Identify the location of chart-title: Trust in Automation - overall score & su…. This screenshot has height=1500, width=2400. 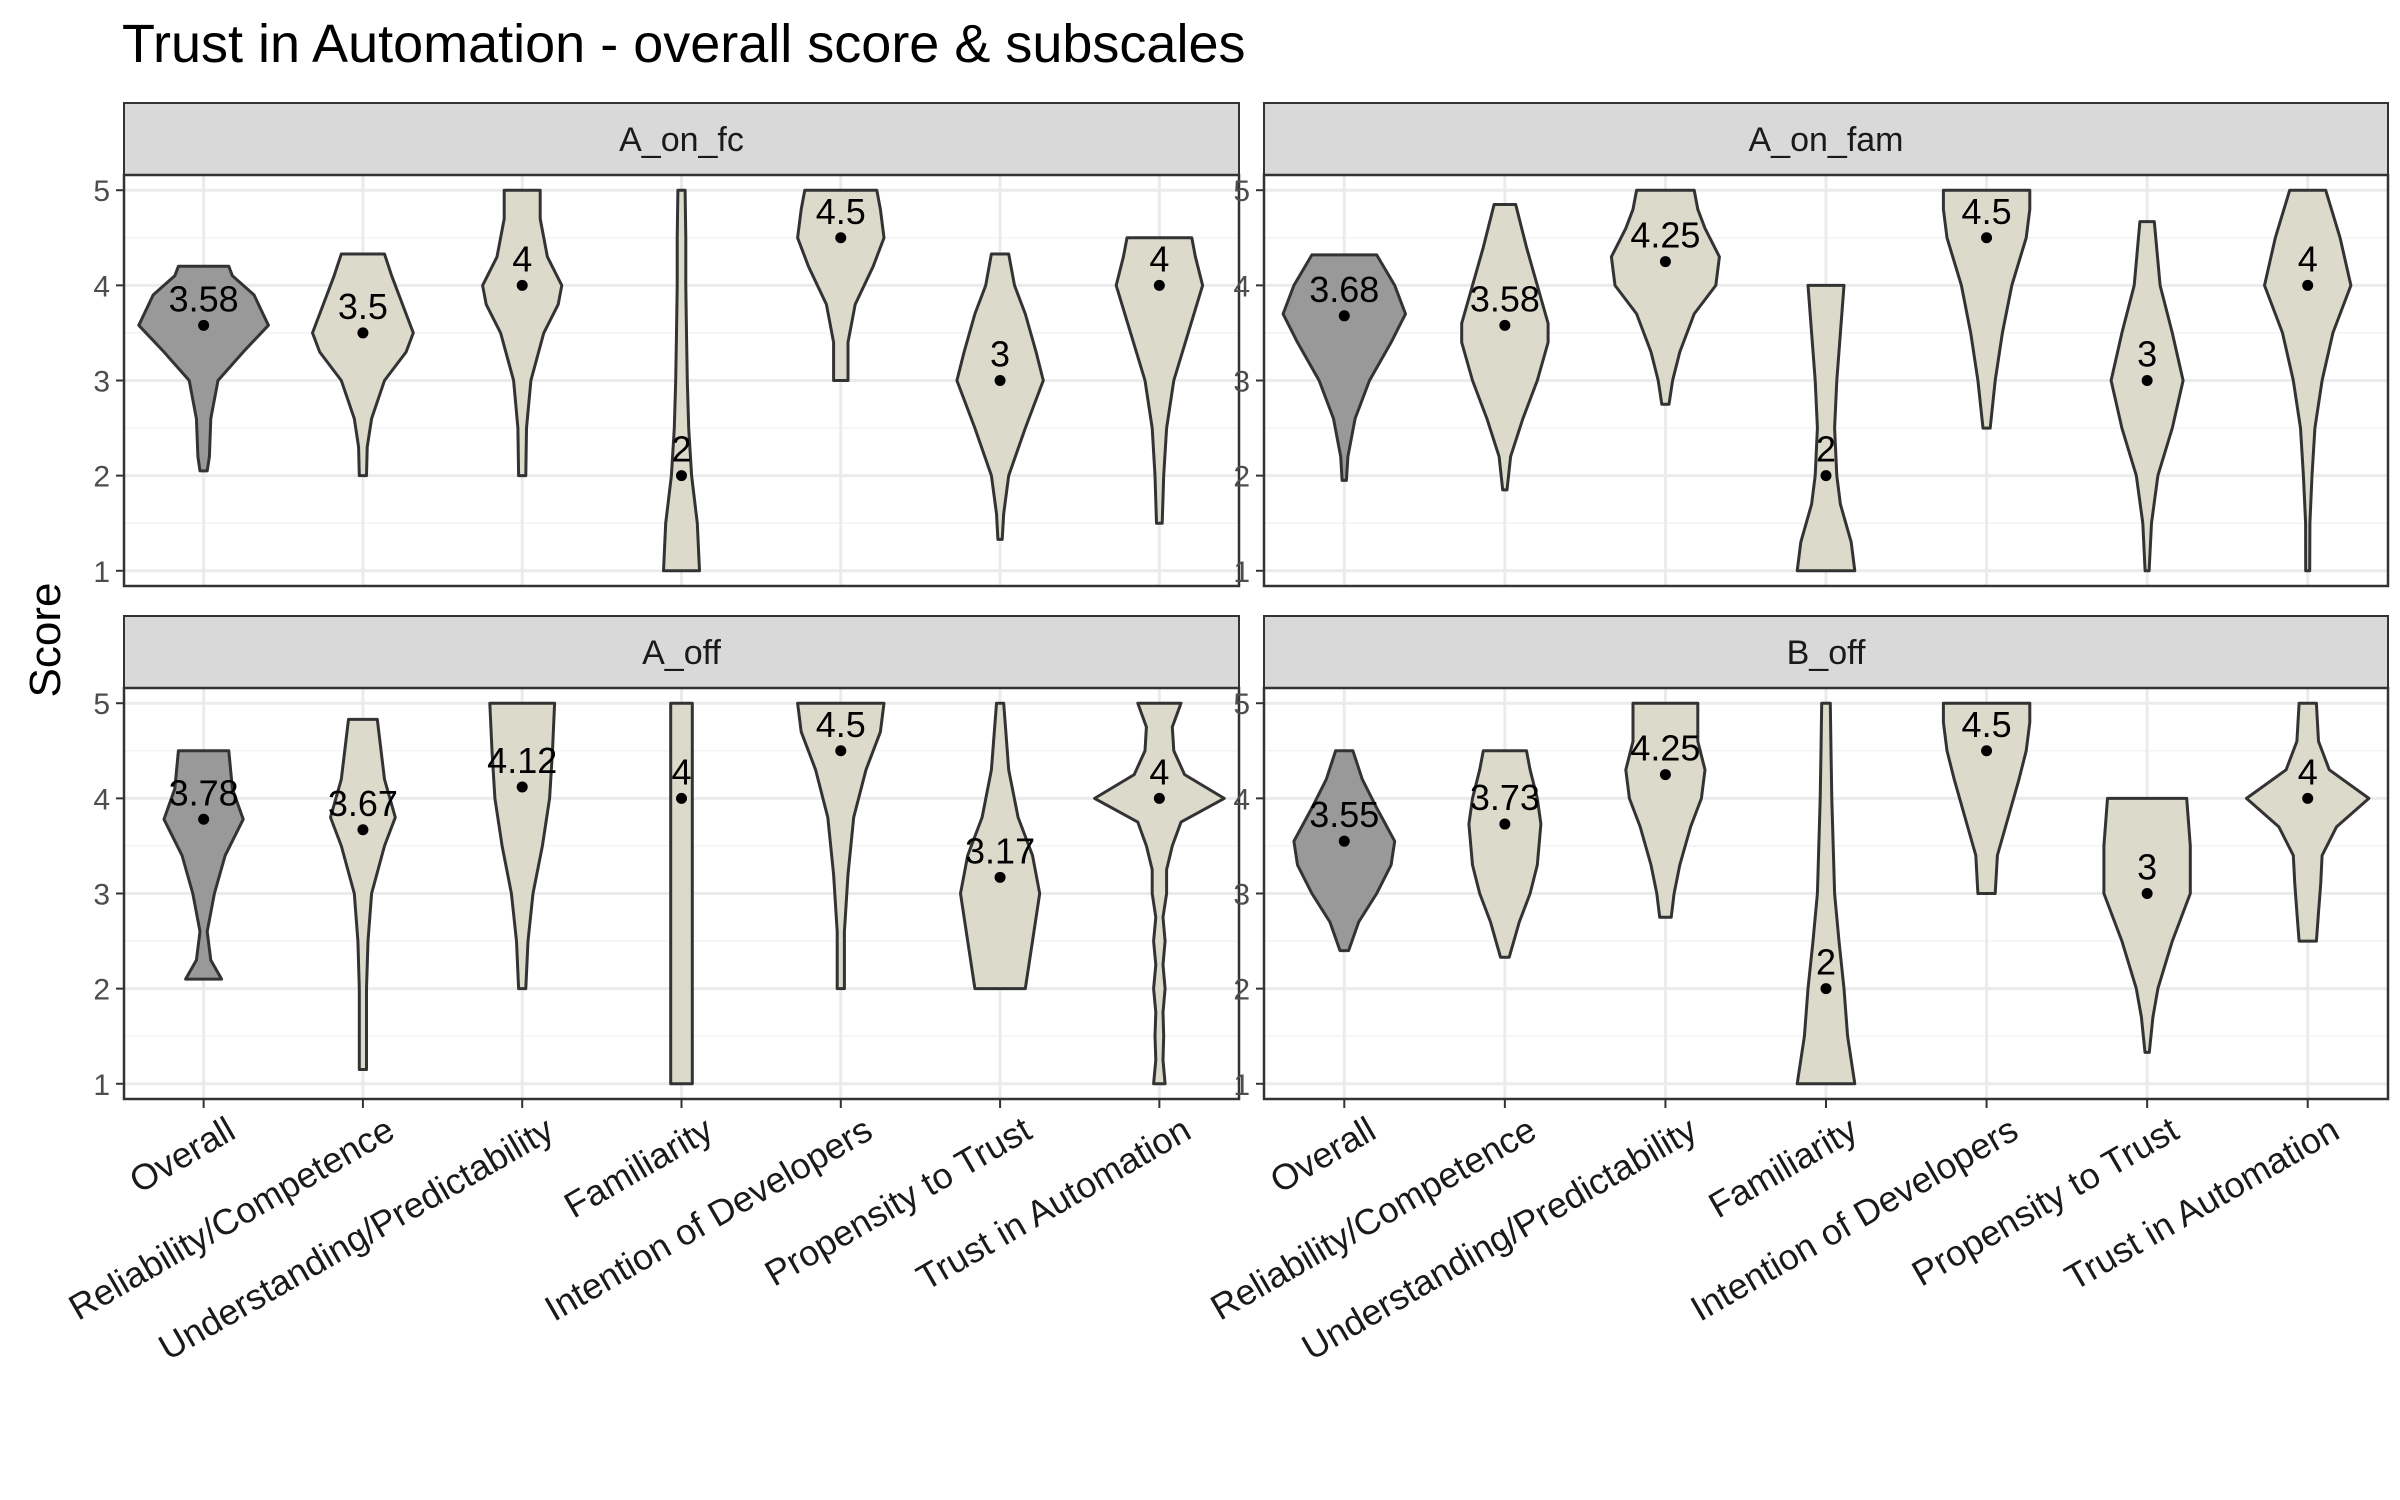
(683, 44).